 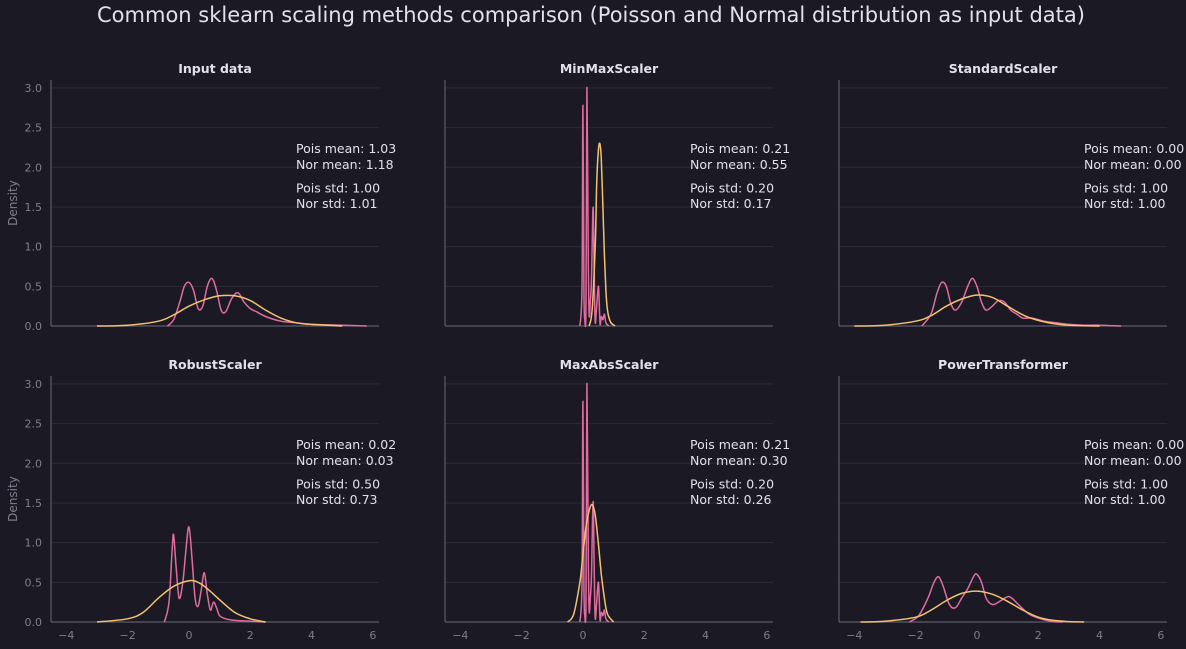 I want to click on stat-annotation: Nor std: 0.73, so click(x=336, y=499).